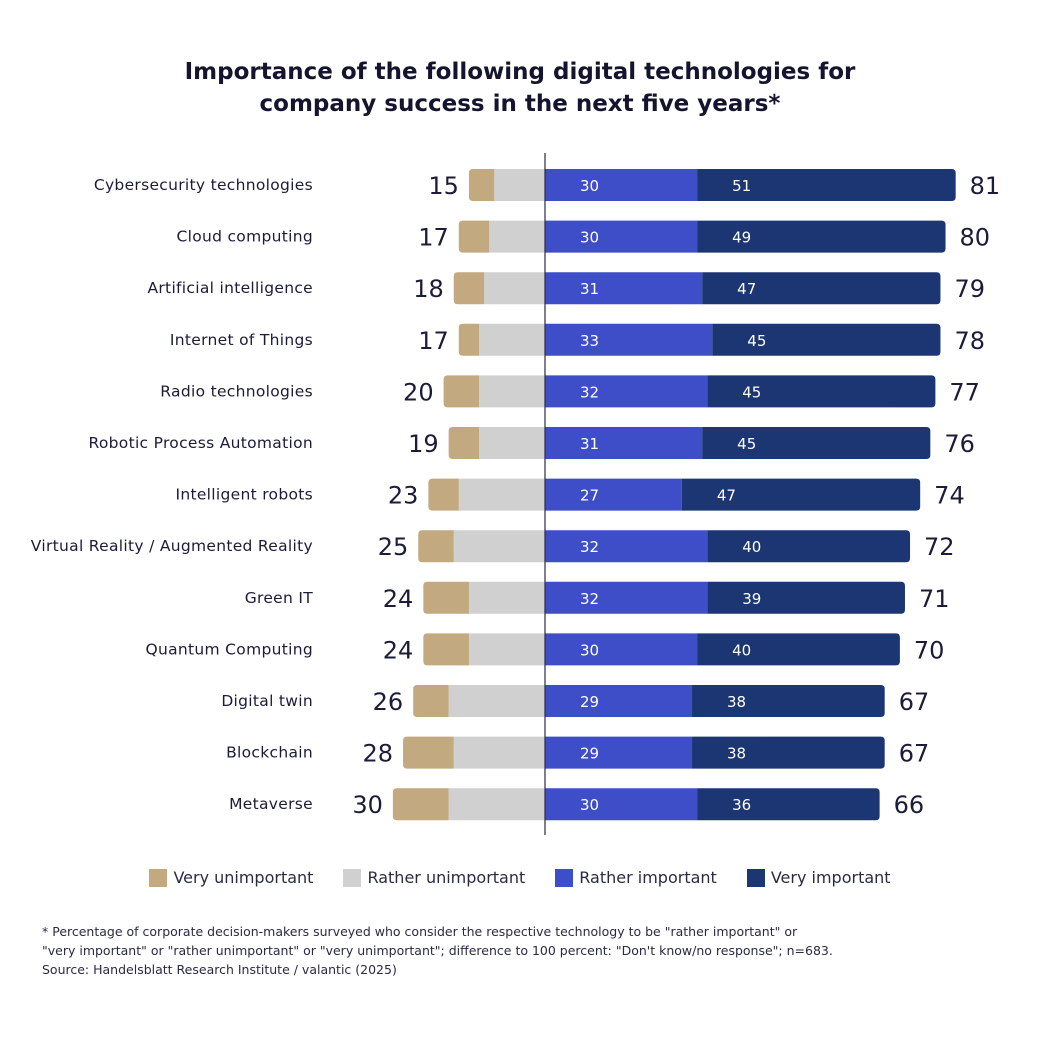 The width and height of the screenshot is (1040, 1040). What do you see at coordinates (741, 805) in the screenshot?
I see `data-label-very-important: 36` at bounding box center [741, 805].